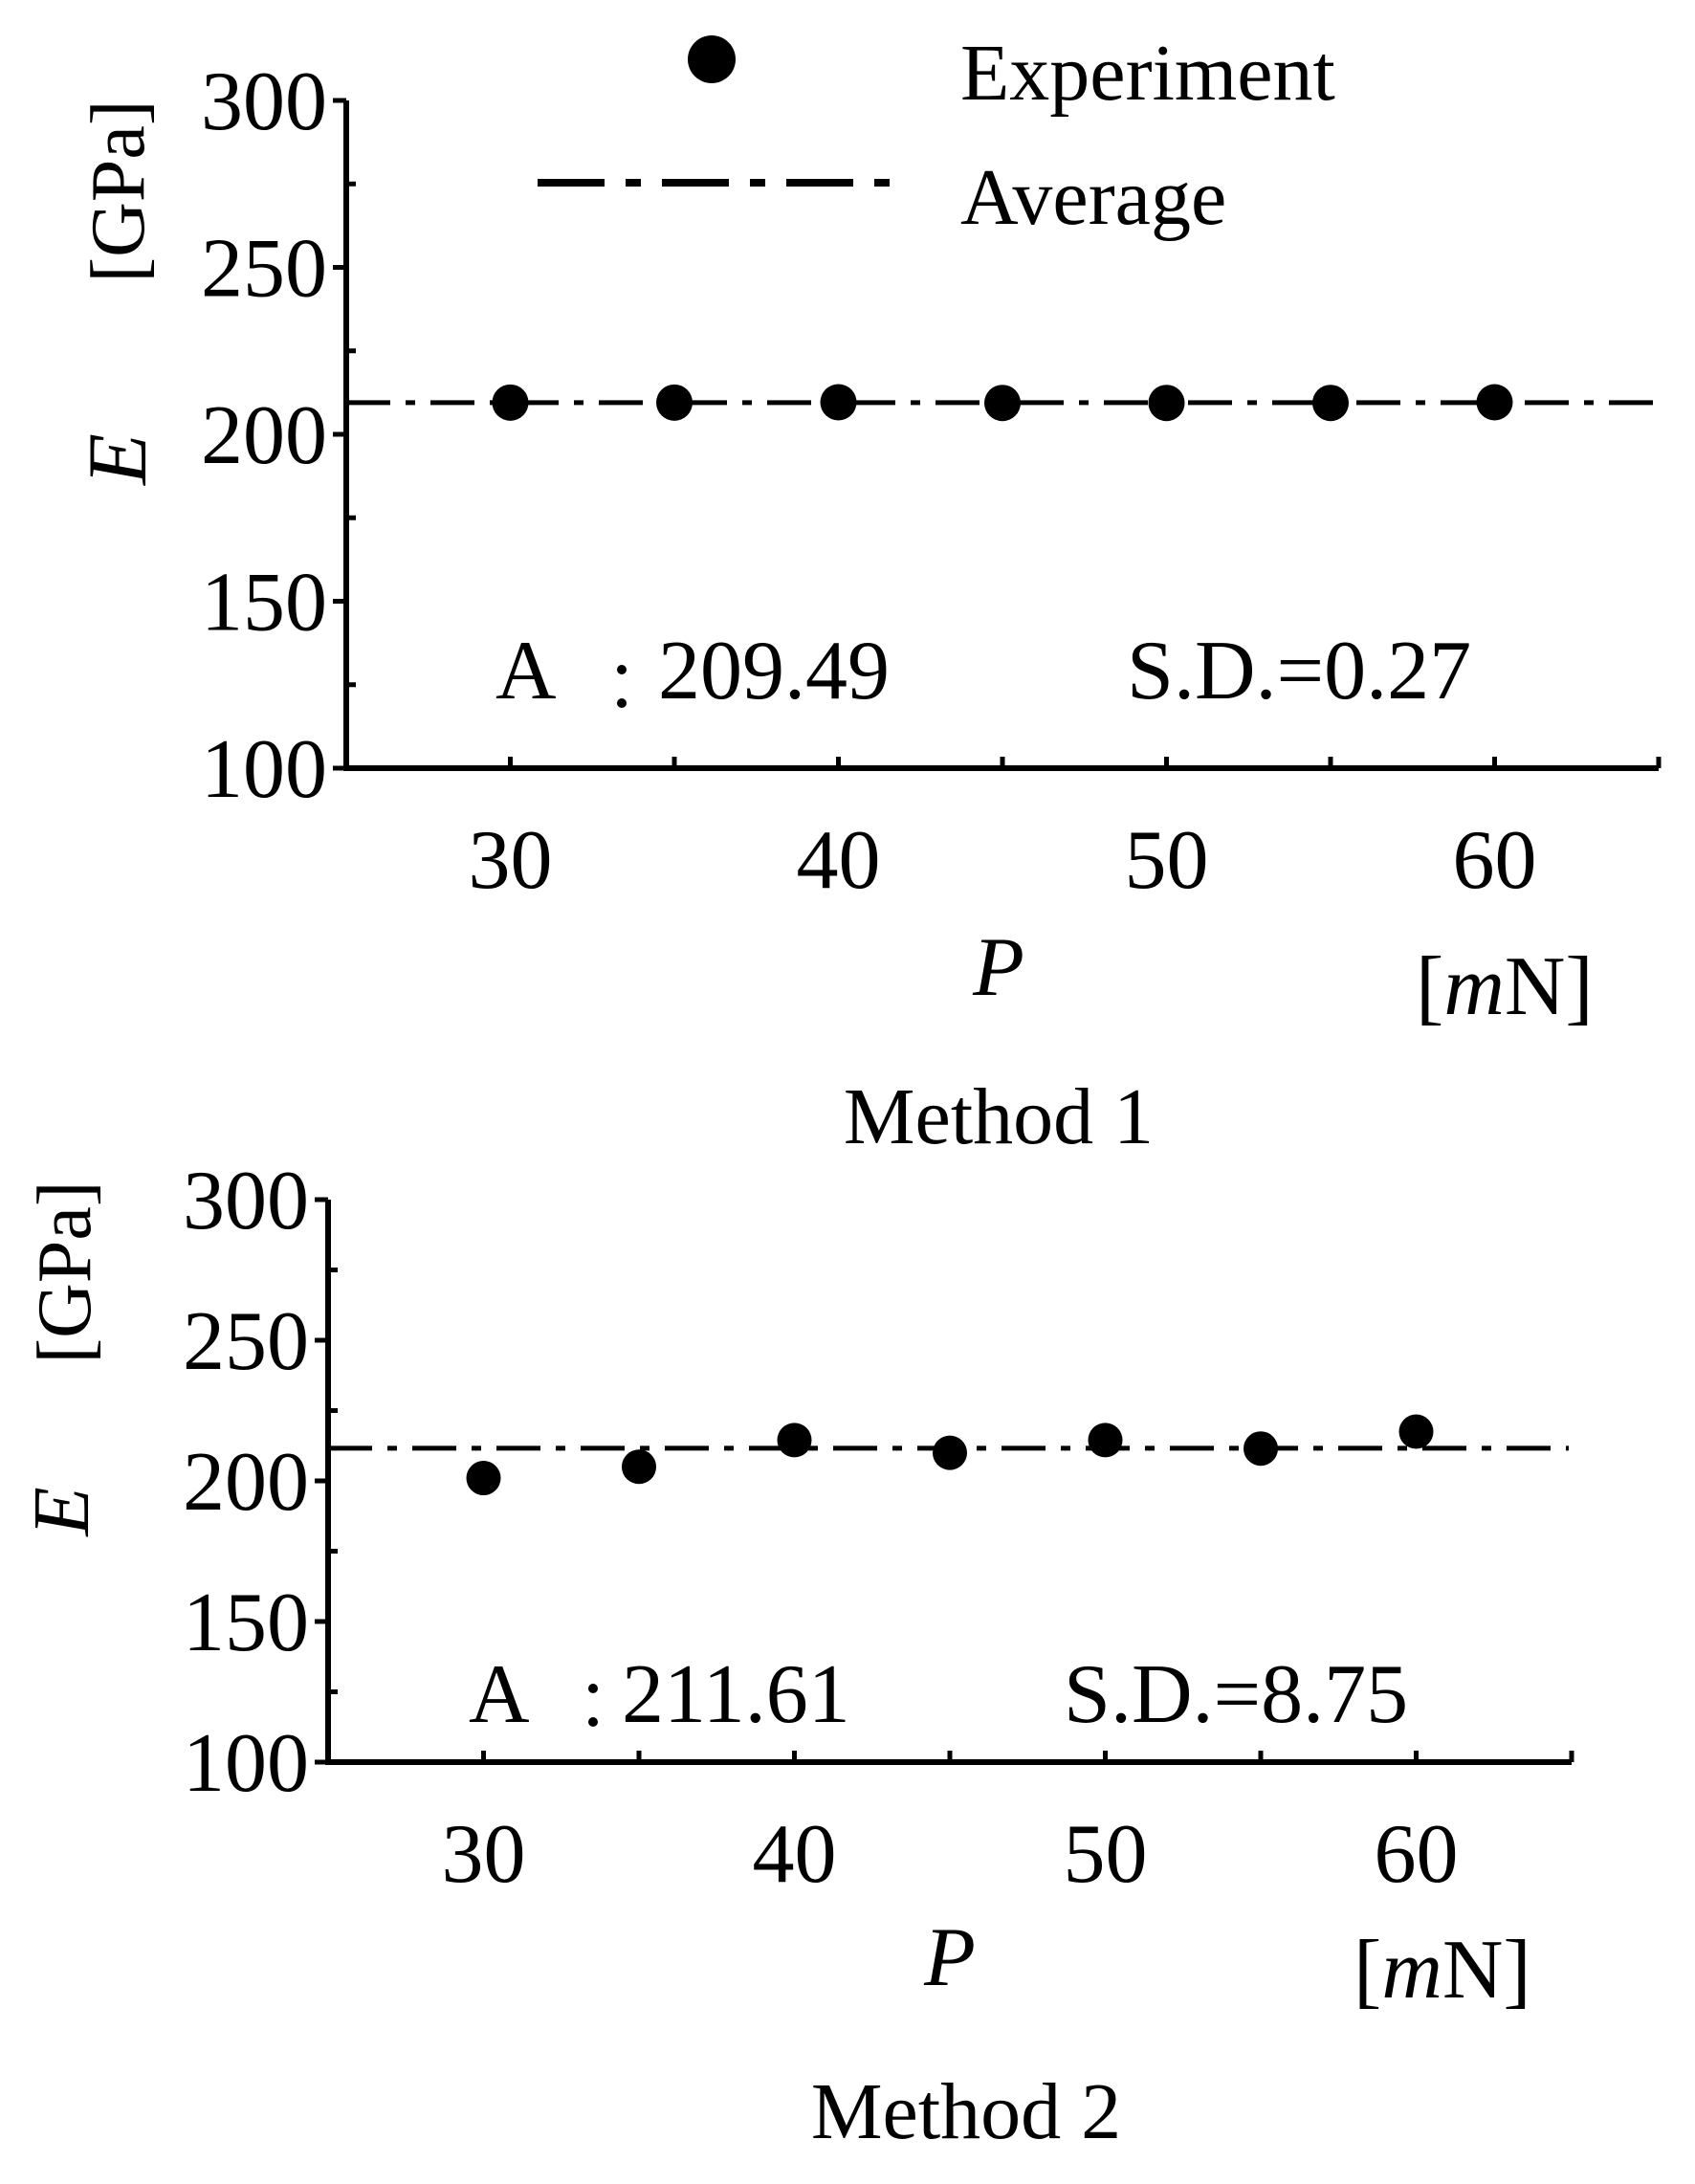 The width and height of the screenshot is (1695, 2184). Describe the element at coordinates (484, 1855) in the screenshot. I see `chart-2-x-tick-label: 30` at that location.